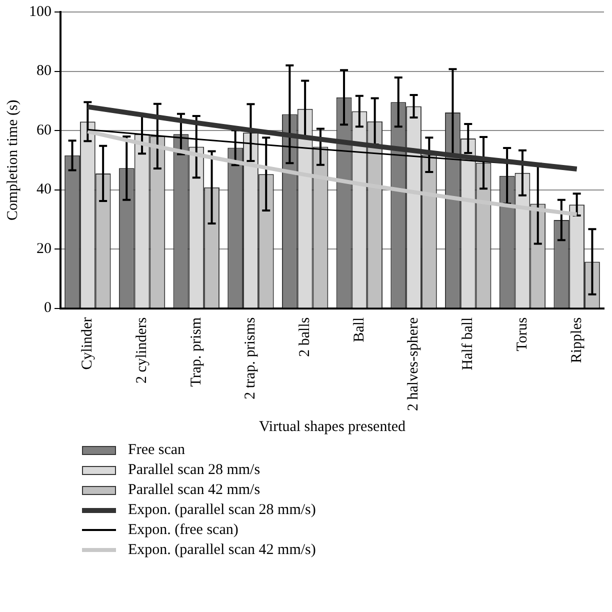  What do you see at coordinates (88, 343) in the screenshot?
I see `x-tick-label: Cylinder` at bounding box center [88, 343].